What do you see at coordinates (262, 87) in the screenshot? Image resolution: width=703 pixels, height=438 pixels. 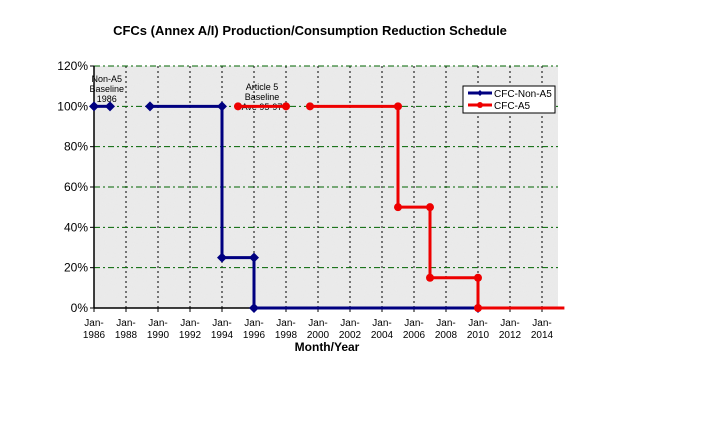 I see `annotation-line: Article 5` at bounding box center [262, 87].